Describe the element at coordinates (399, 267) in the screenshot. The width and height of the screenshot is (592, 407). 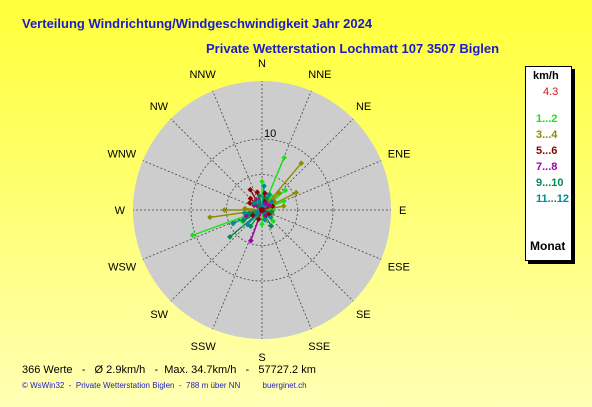
I see `direction-label: ESE` at that location.